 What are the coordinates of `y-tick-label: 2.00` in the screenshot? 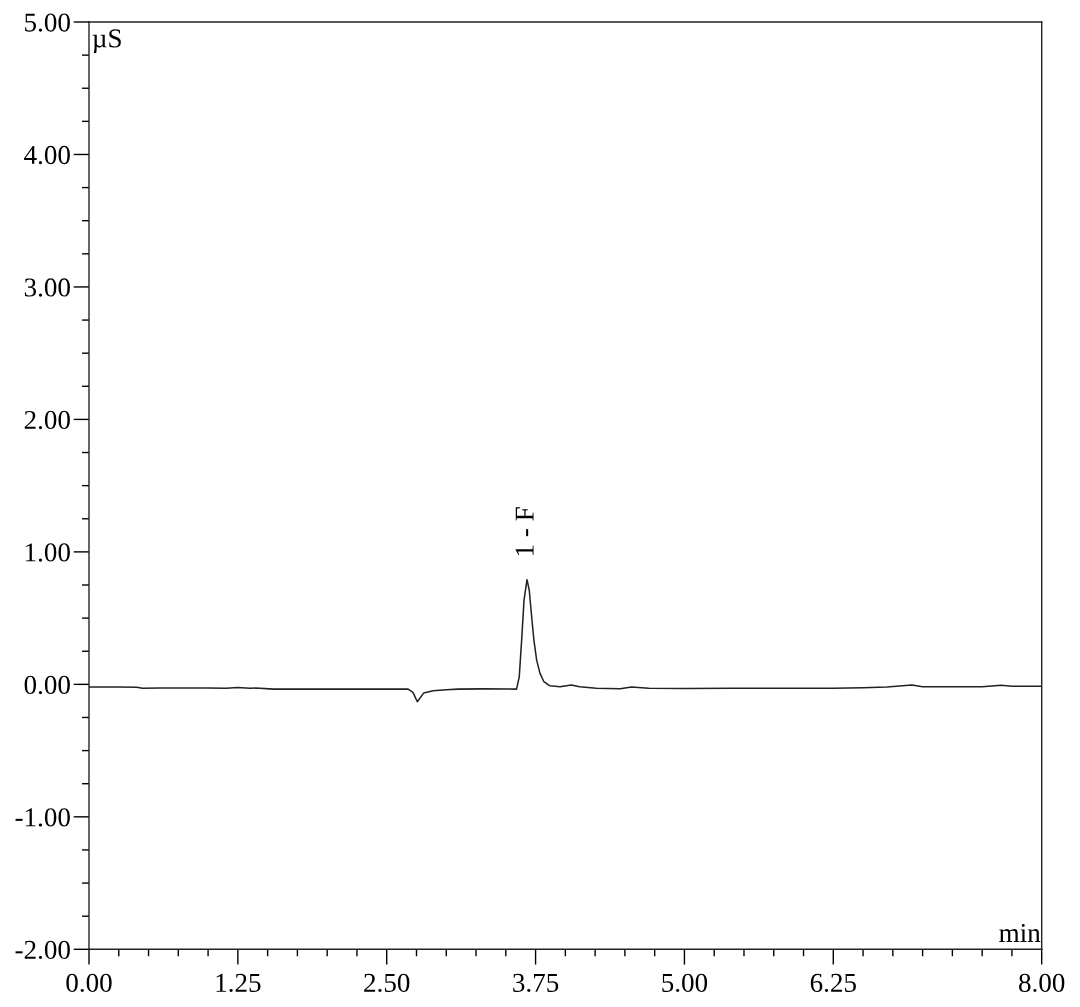 It's located at (47, 420).